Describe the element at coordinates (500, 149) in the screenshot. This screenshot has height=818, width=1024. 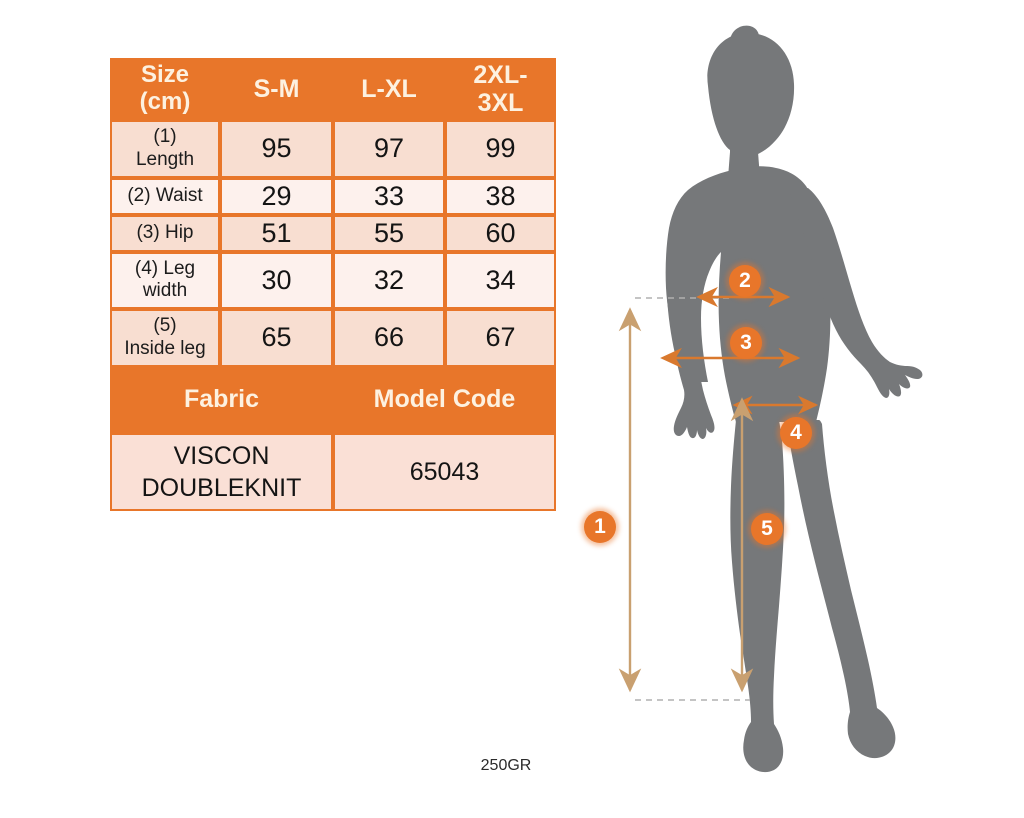
I see `cell-length-2xl: 99` at that location.